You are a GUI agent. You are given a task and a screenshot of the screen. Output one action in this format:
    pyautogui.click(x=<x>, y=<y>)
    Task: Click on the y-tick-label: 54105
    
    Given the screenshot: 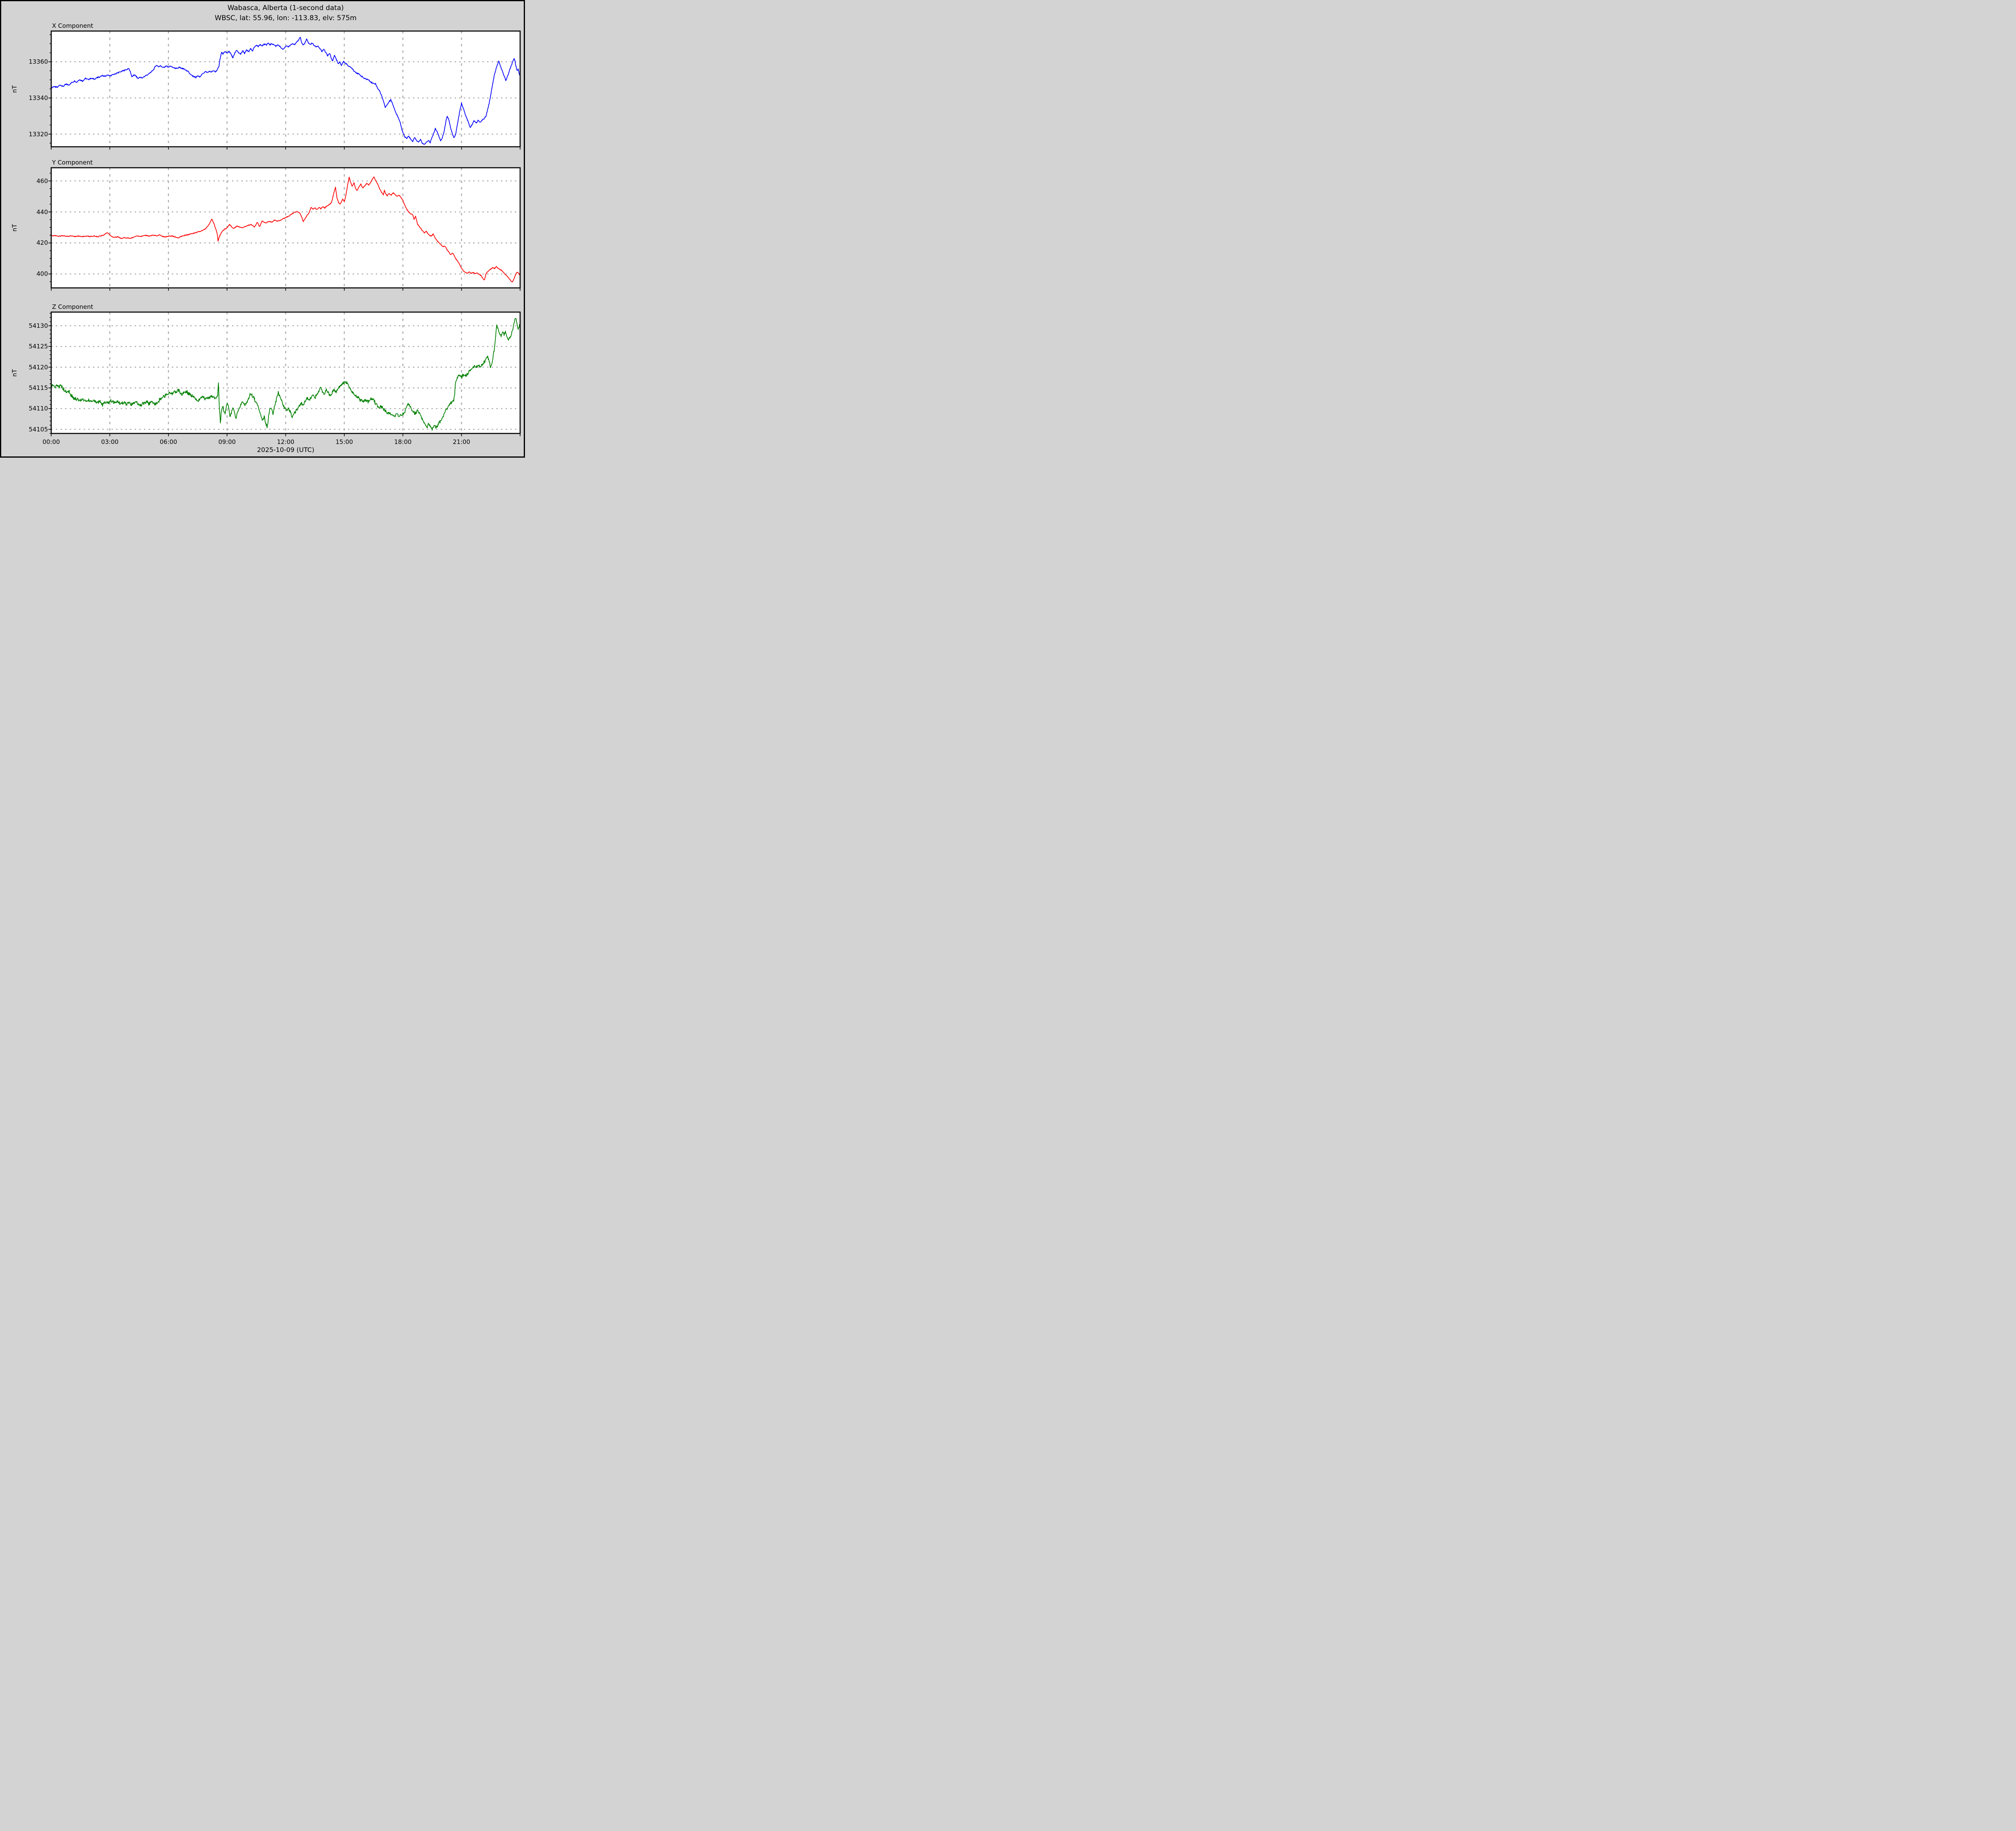 What is the action you would take?
    pyautogui.click(x=38, y=429)
    